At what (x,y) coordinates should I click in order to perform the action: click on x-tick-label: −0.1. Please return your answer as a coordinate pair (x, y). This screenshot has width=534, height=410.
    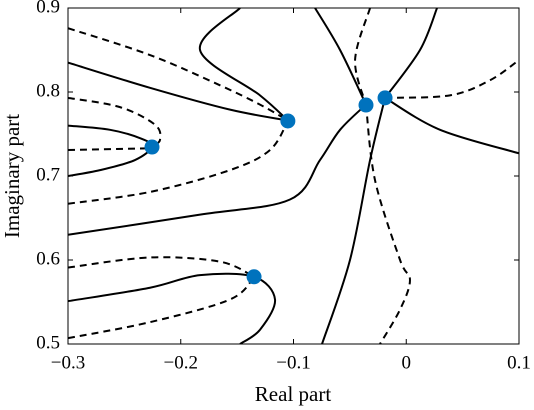
    Looking at the image, I should click on (293, 362).